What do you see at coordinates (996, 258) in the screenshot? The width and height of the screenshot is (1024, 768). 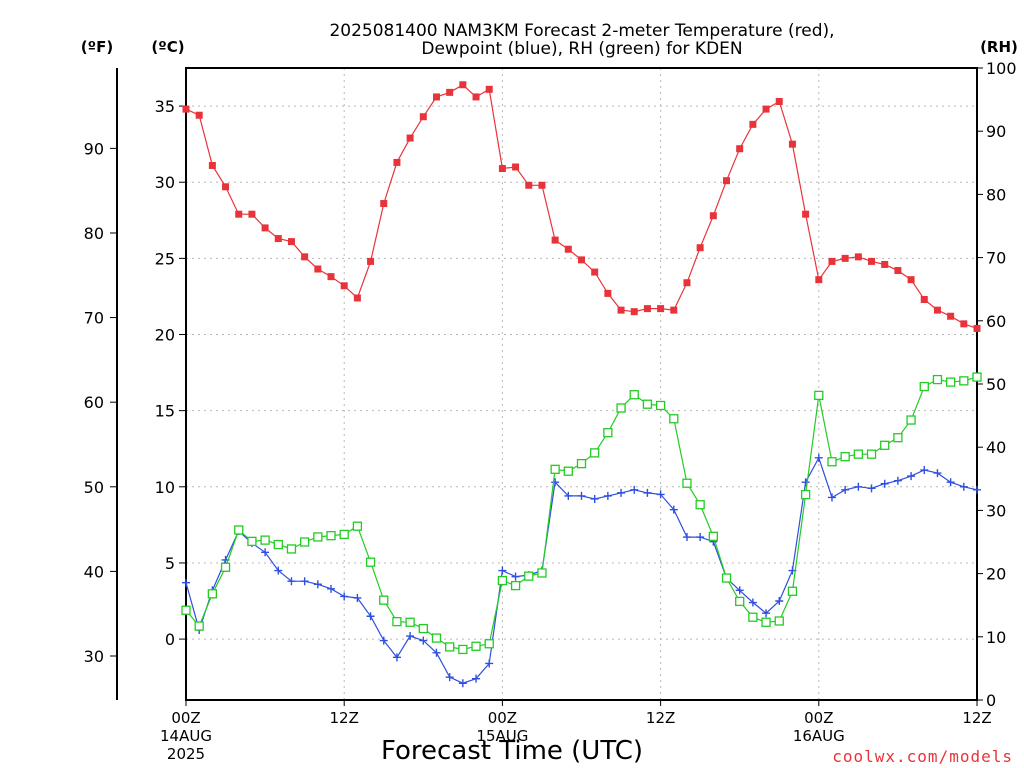 I see `rh-tick-label: 70` at bounding box center [996, 258].